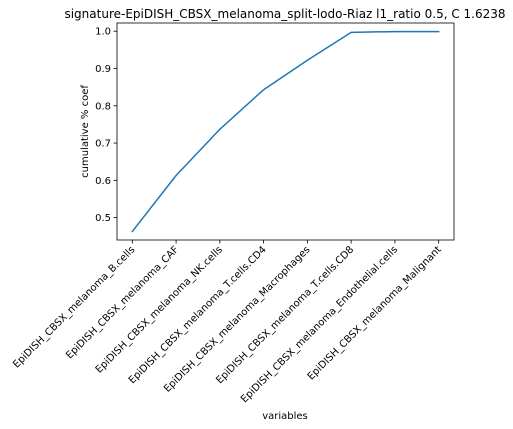 The image size is (513, 429). What do you see at coordinates (103, 69) in the screenshot?
I see `y-tick-label: 0.9` at bounding box center [103, 69].